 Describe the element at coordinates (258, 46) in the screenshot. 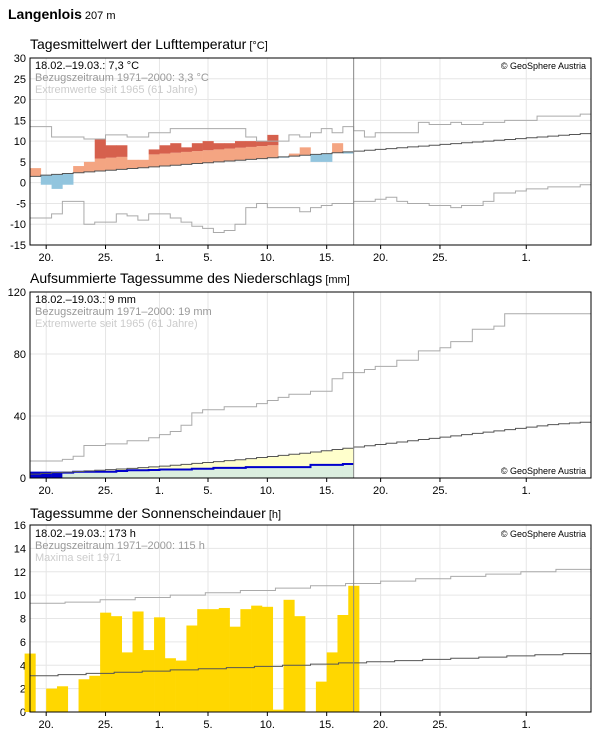

I see `temp-unit: [°C]` at that location.